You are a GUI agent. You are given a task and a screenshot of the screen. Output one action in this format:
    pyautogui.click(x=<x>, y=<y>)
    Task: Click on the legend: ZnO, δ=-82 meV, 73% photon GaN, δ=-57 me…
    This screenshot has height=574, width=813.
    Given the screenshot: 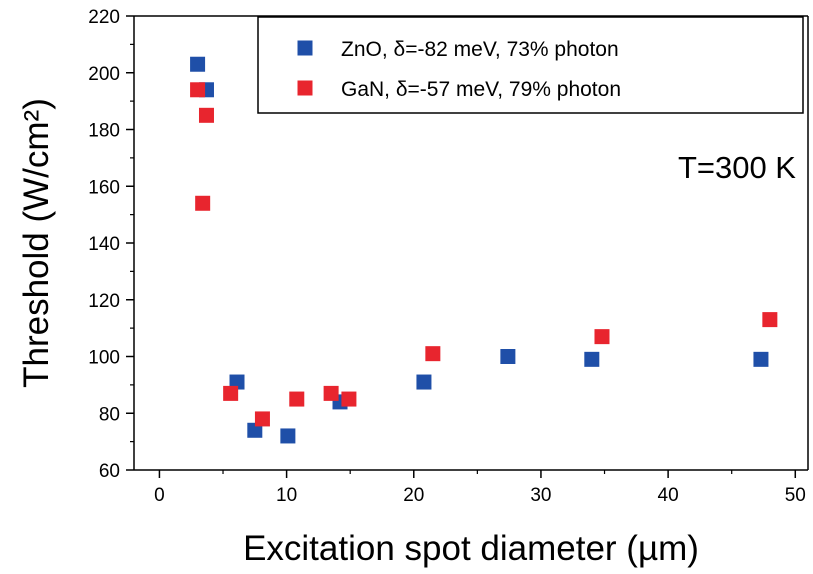 What is the action you would take?
    pyautogui.click(x=530, y=65)
    